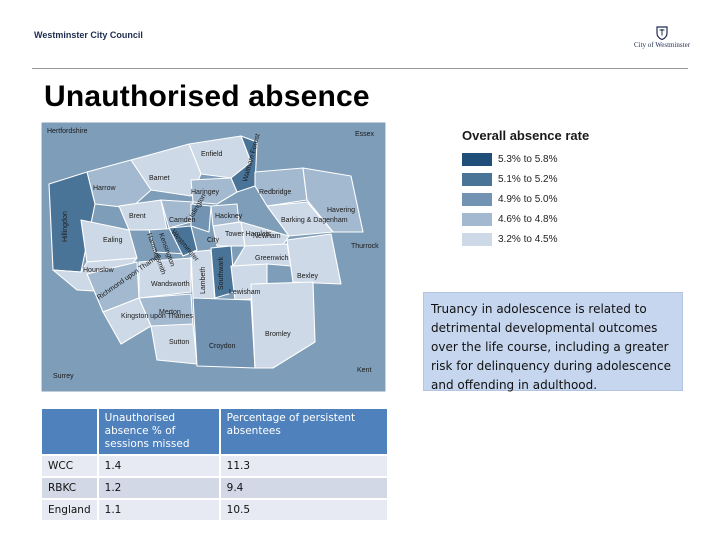 Image resolution: width=720 pixels, height=540 pixels. Describe the element at coordinates (157, 510) in the screenshot. I see `table-cell: 1.1` at that location.